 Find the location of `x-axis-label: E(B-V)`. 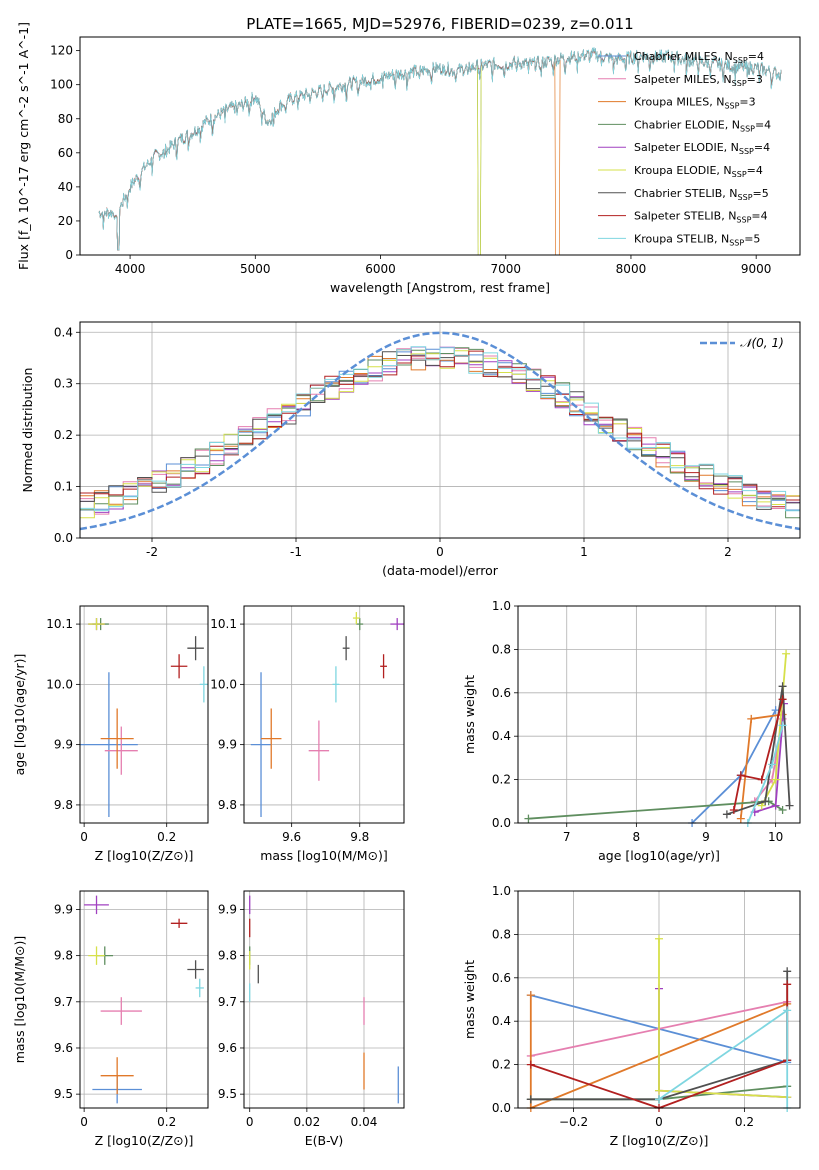

x-axis-label: E(B-V) is located at coordinates (324, 1140).